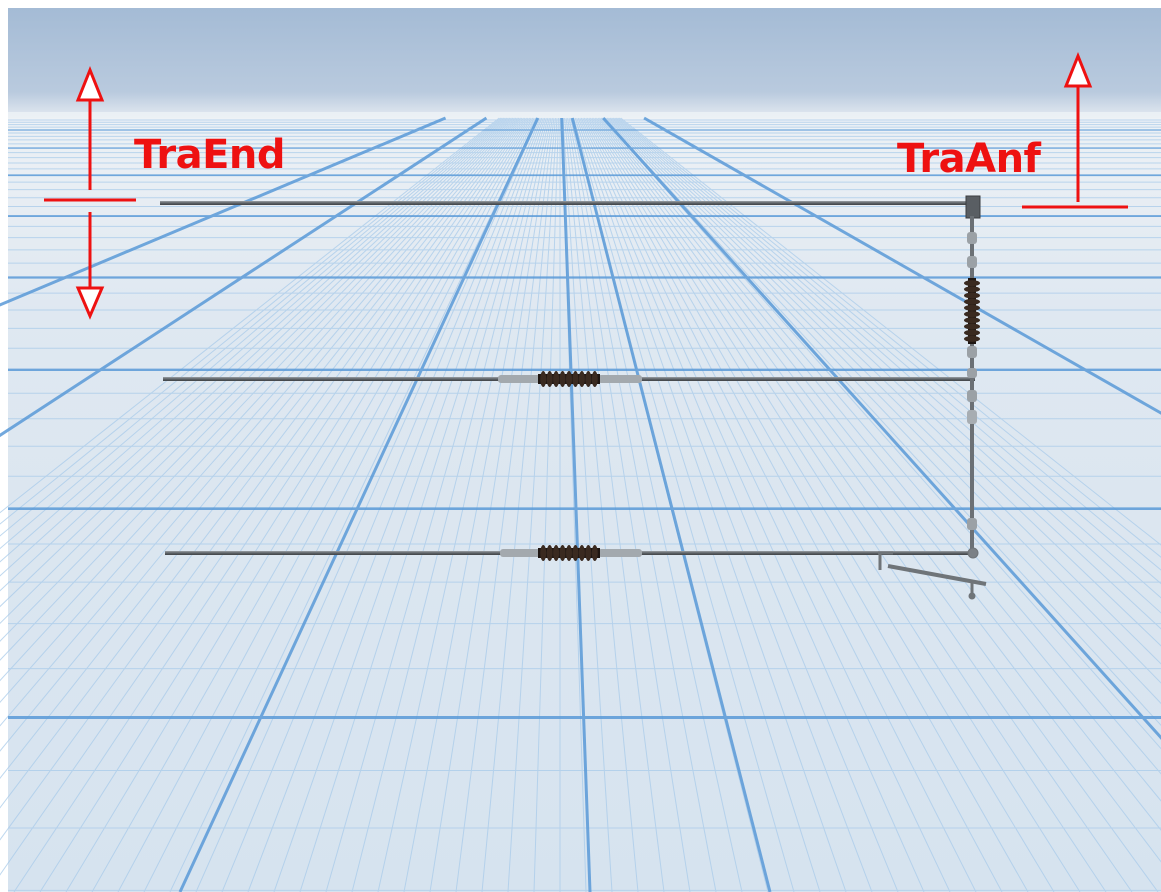 The image size is (1161, 892). I want to click on label-tra-anf: TraAnf, so click(969, 159).